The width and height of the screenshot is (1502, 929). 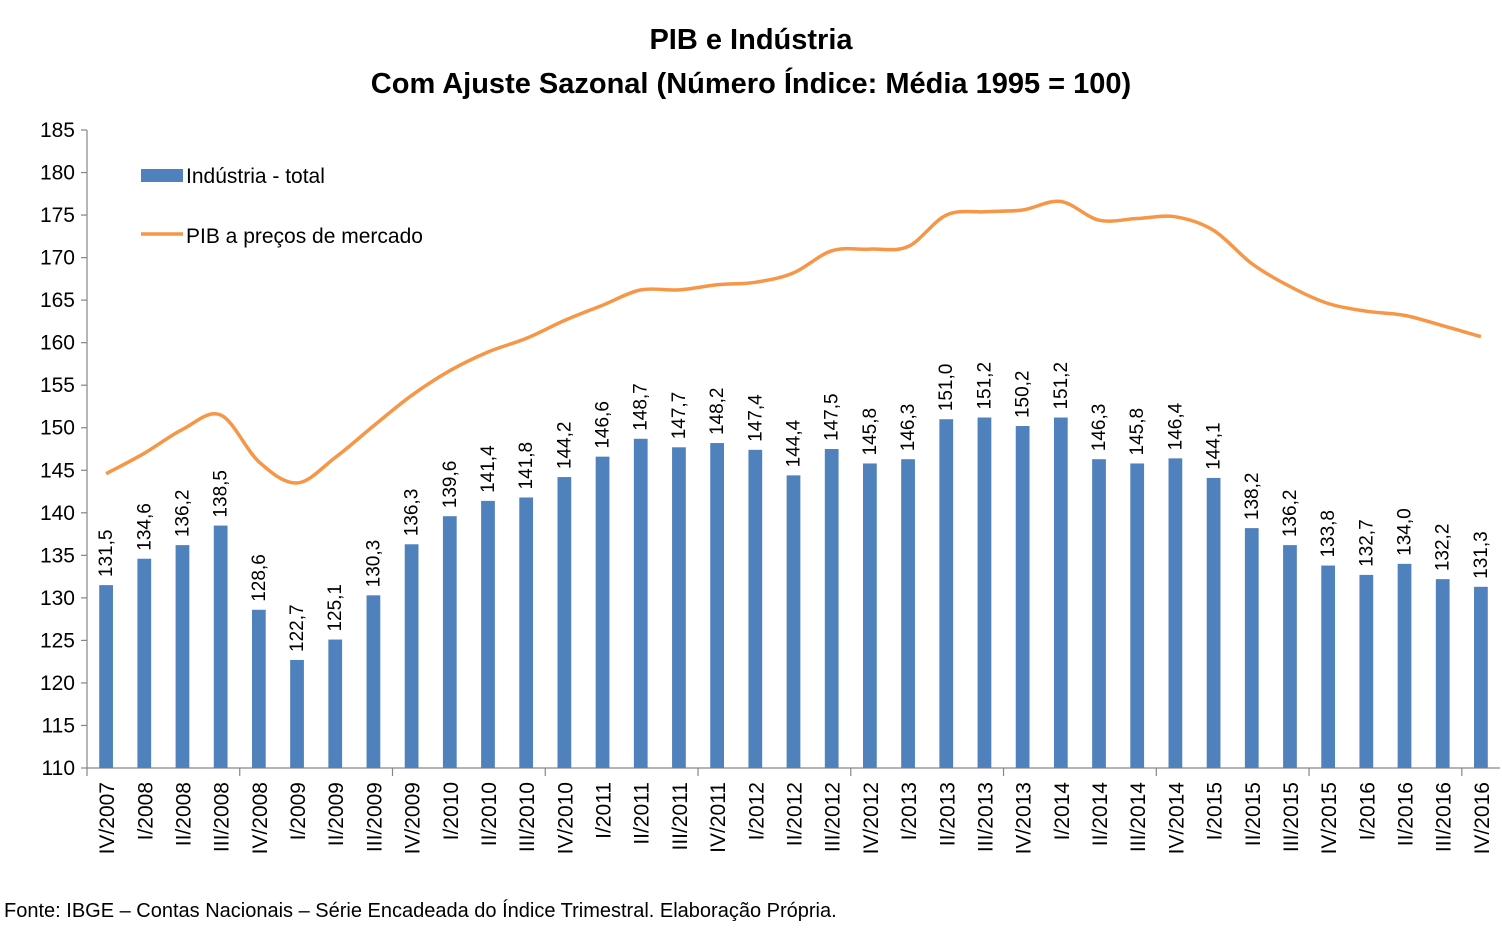 I want to click on bar-data-label: 144,2, so click(x=564, y=446).